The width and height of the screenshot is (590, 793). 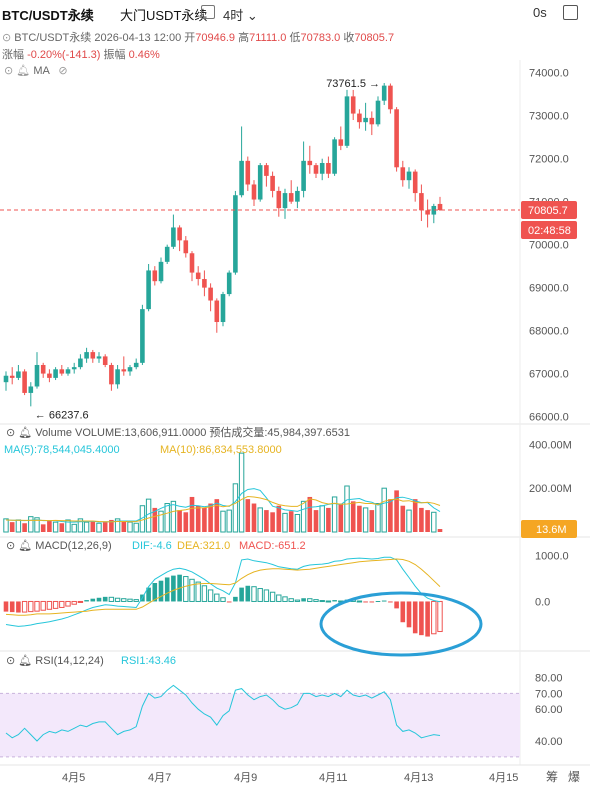 What do you see at coordinates (570, 12) in the screenshot?
I see `maximize-icon` at bounding box center [570, 12].